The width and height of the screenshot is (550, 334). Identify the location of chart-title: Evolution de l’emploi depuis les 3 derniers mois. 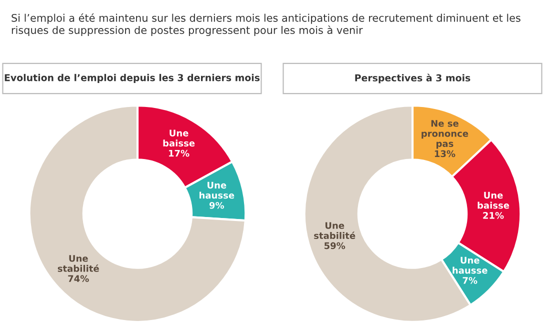
(132, 79).